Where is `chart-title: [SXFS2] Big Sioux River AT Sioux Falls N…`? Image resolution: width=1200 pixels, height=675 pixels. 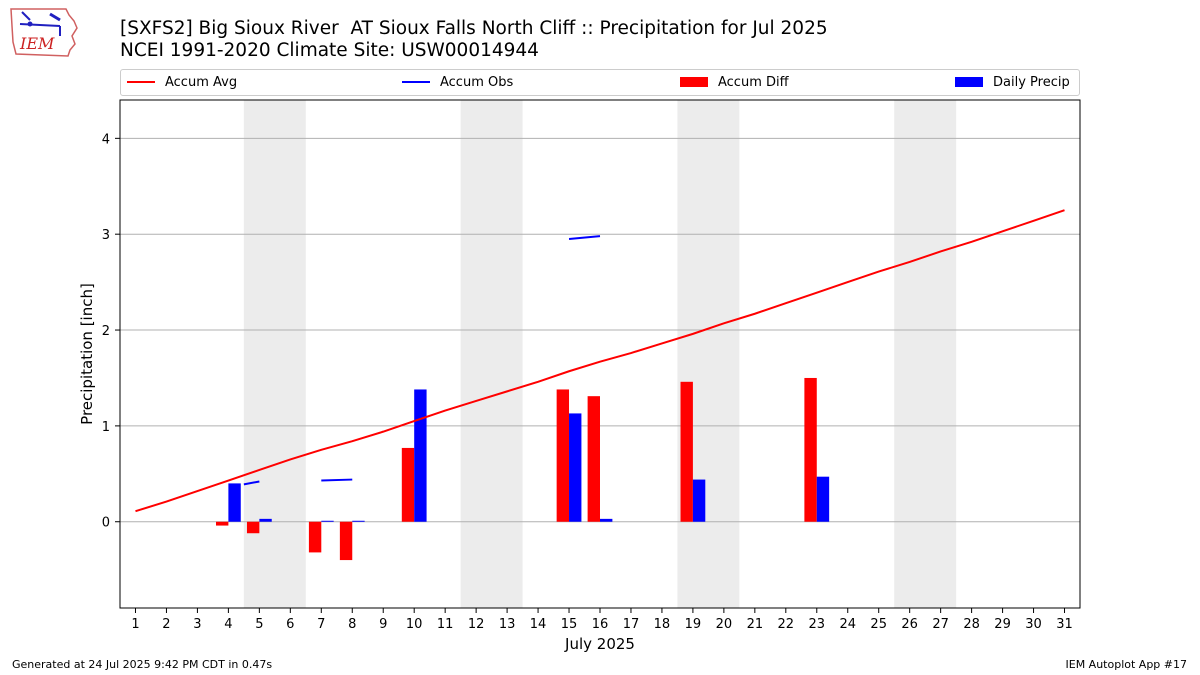 chart-title: [SXFS2] Big Sioux River AT Sioux Falls N… is located at coordinates (474, 40).